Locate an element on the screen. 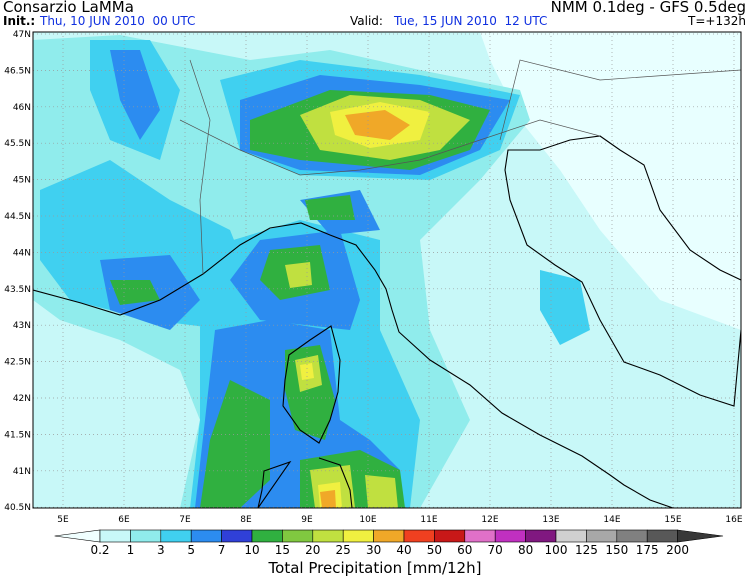 The height and width of the screenshot is (584, 751). legend-label: 5 is located at coordinates (191, 550).